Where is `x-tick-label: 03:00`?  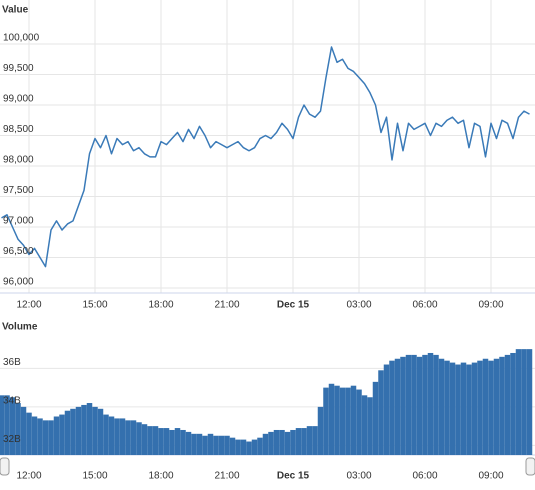 x-tick-label: 03:00 is located at coordinates (358, 305).